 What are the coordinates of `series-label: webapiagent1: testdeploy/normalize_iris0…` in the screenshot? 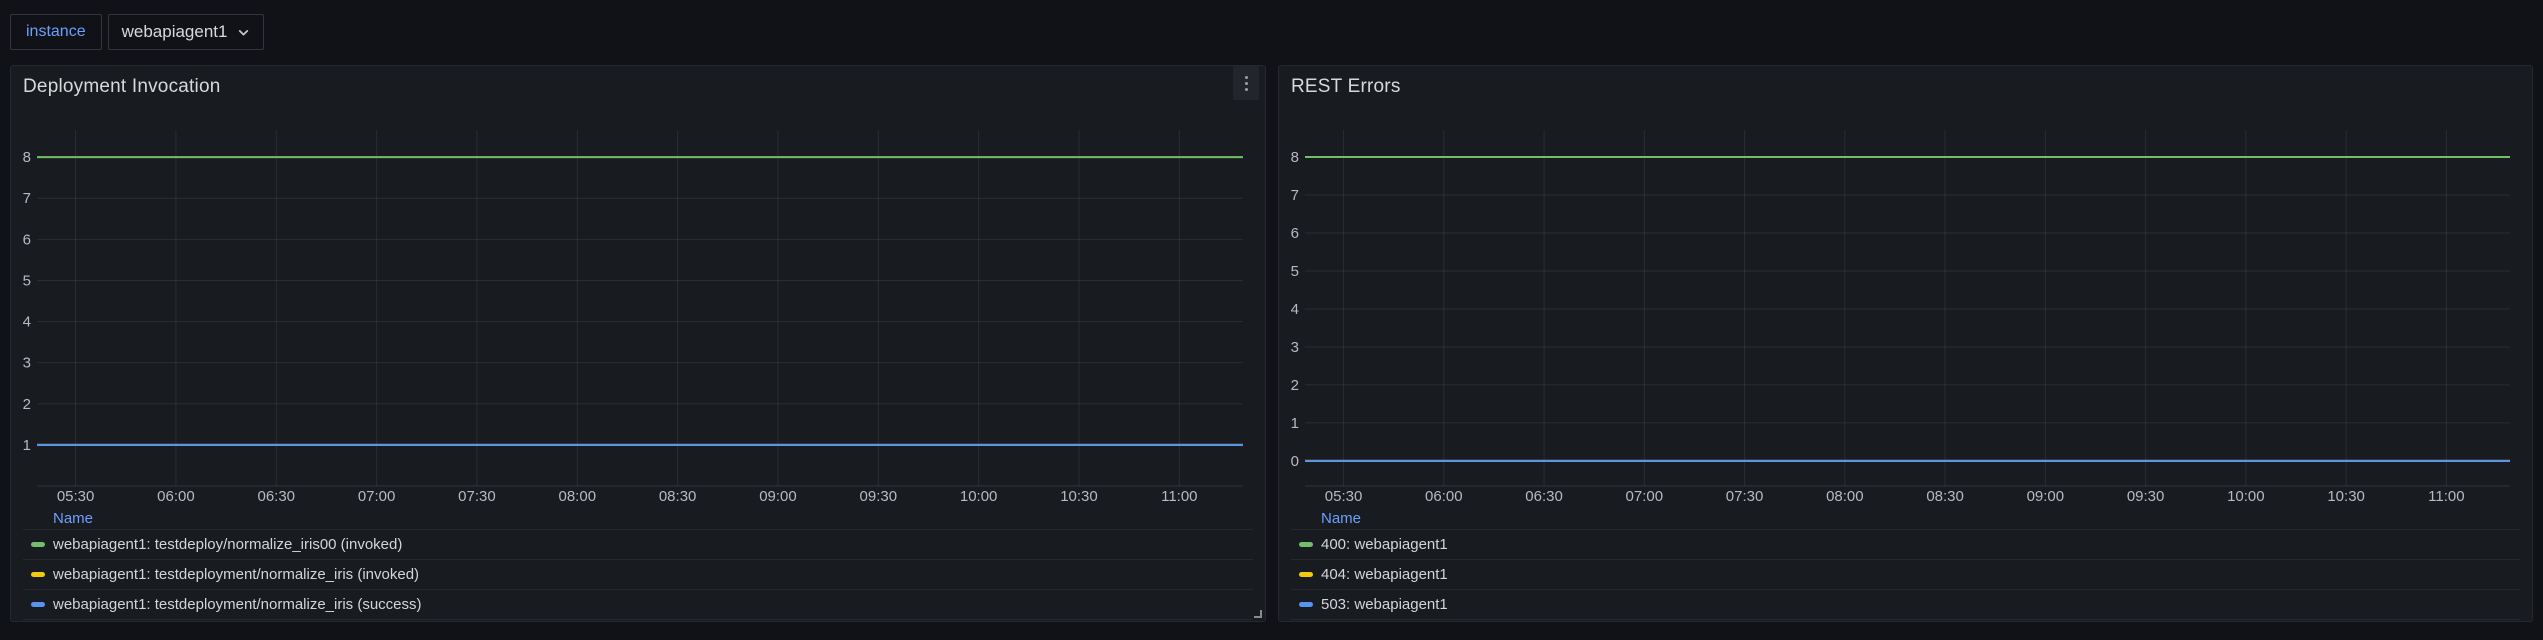 It's located at (228, 544).